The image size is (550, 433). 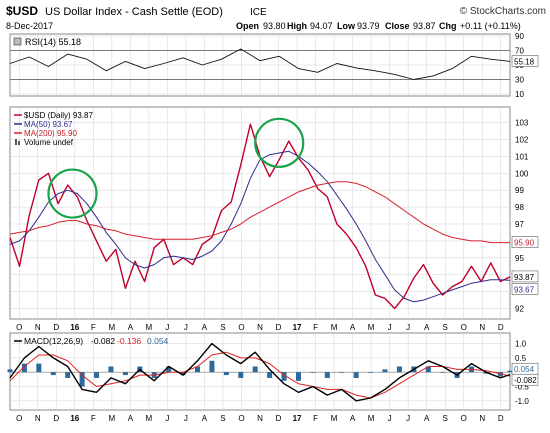 I want to click on rsi-legend: RSI(14) 55.18, so click(x=47, y=42).